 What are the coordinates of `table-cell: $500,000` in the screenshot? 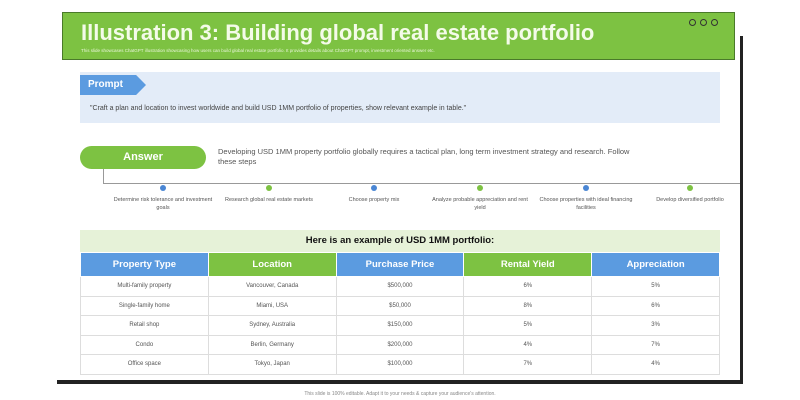 It's located at (400, 286).